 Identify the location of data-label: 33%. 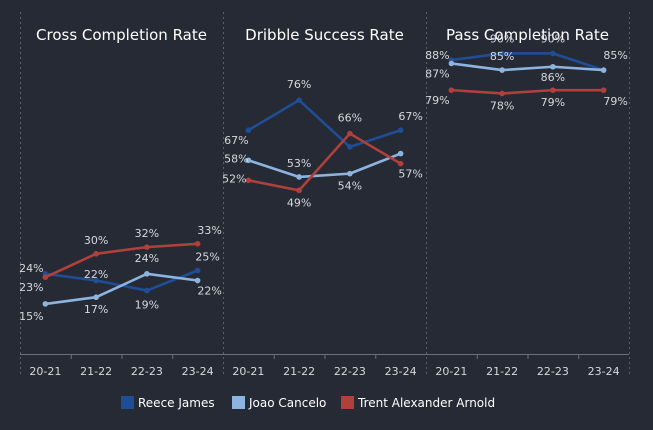
(209, 230).